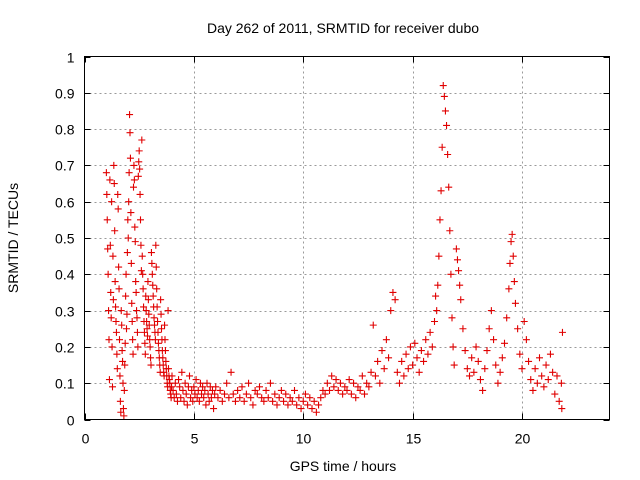  What do you see at coordinates (71, 58) in the screenshot?
I see `y-tick-label: 1` at bounding box center [71, 58].